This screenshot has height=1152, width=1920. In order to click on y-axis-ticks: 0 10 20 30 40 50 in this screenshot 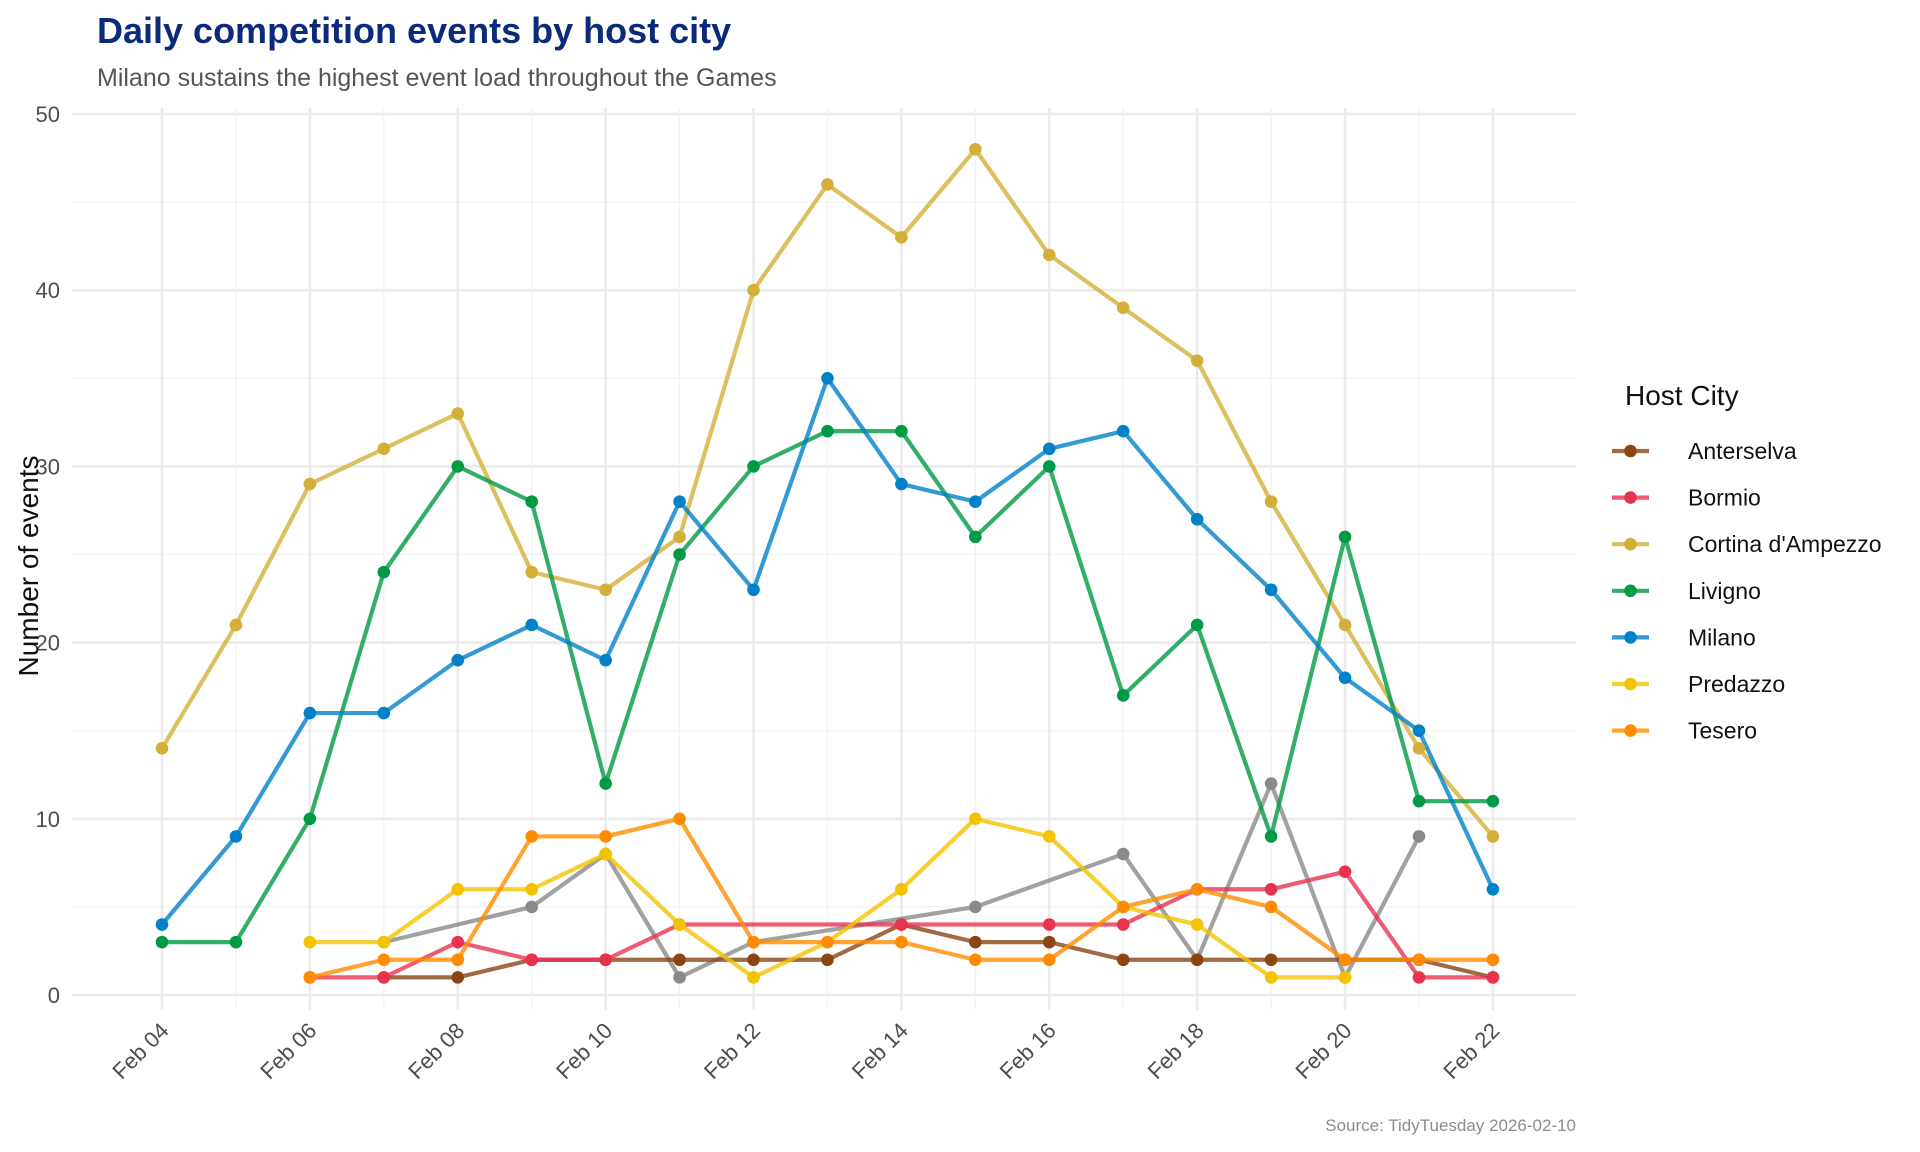, I will do `click(48, 555)`.